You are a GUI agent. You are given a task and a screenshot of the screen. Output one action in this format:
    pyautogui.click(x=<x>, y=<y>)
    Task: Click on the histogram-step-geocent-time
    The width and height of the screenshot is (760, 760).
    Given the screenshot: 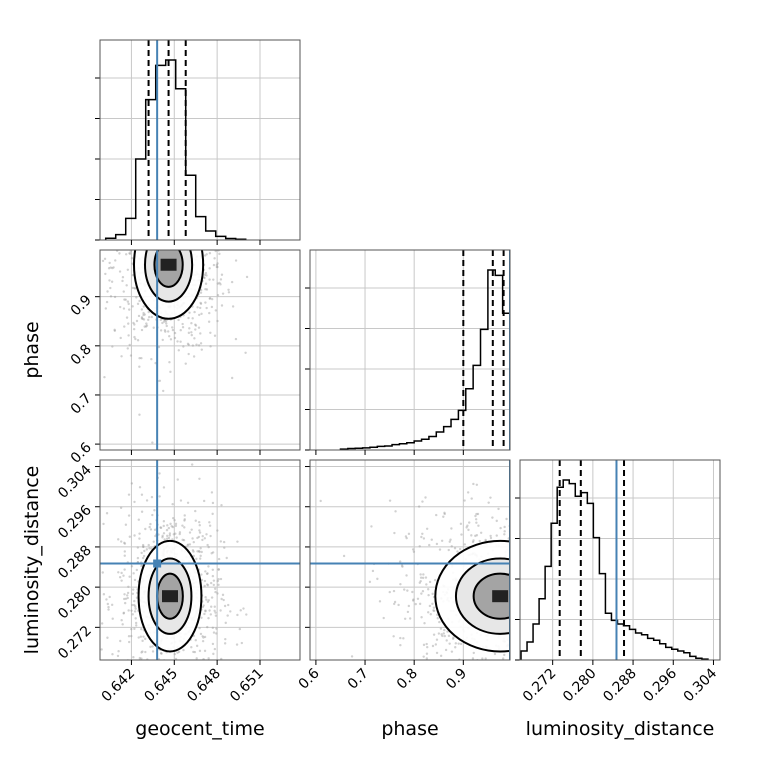 What is the action you would take?
    pyautogui.click(x=175, y=149)
    